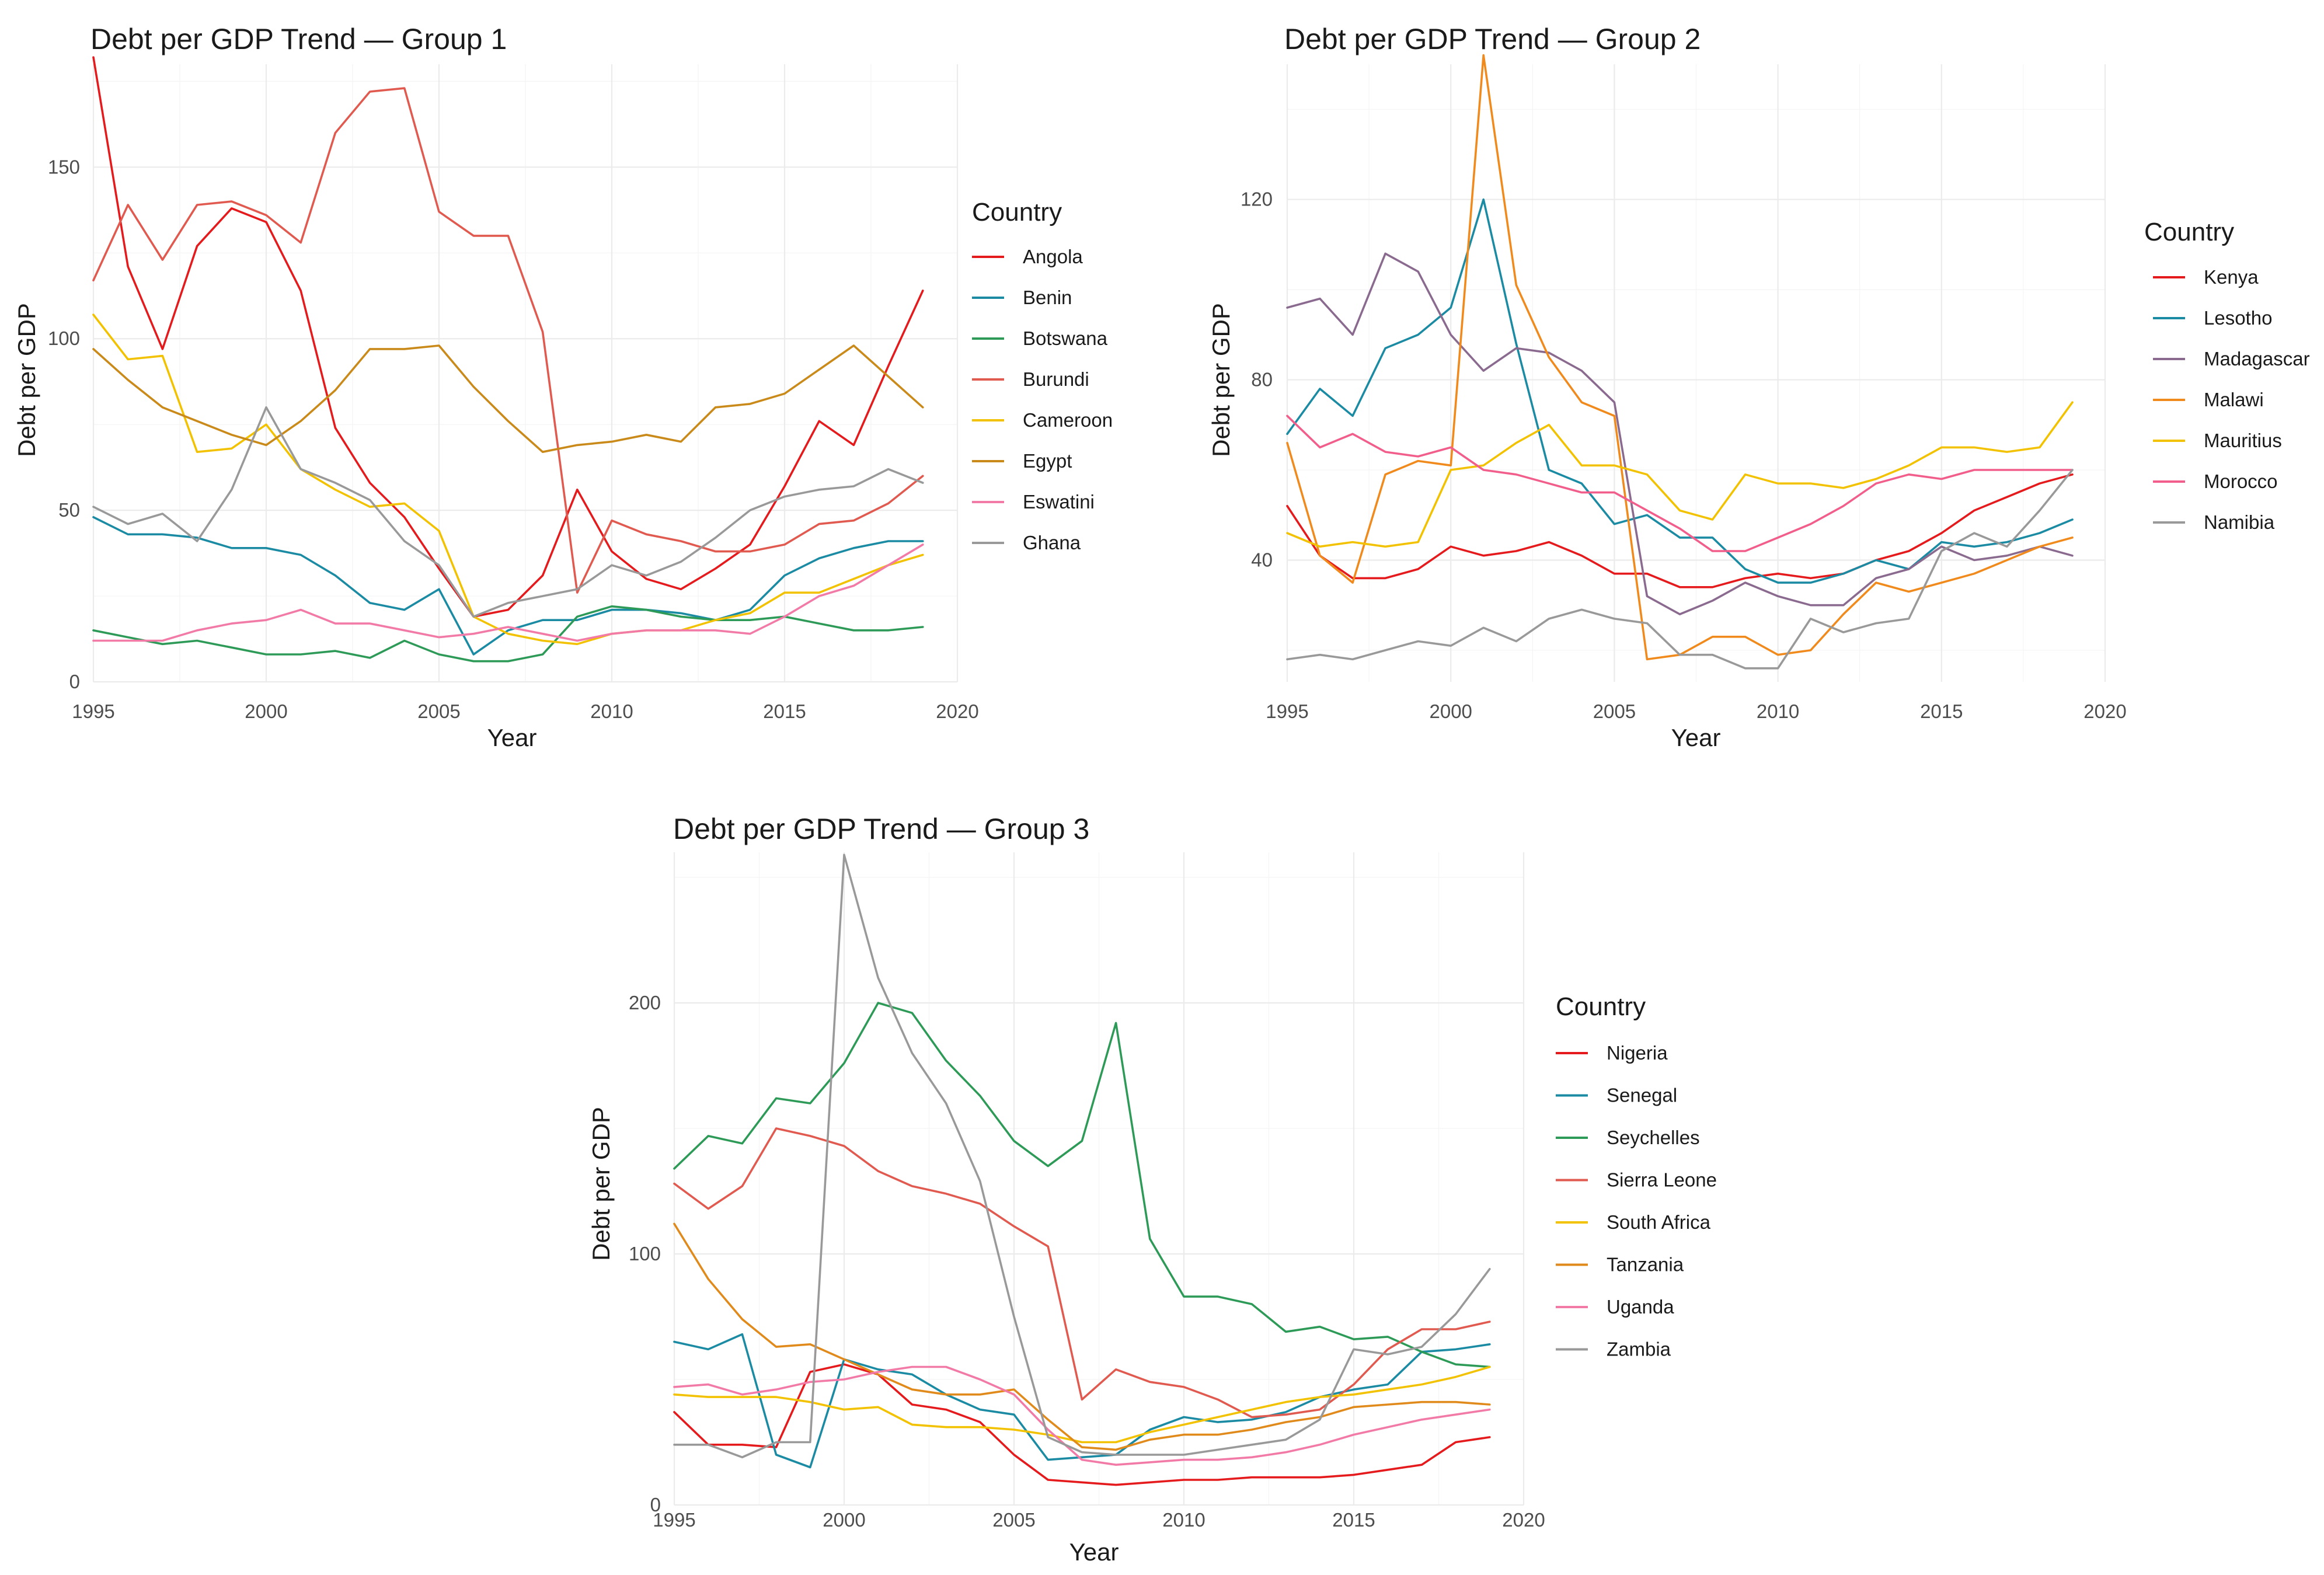 Image resolution: width=2324 pixels, height=1575 pixels. Describe the element at coordinates (1640, 1307) in the screenshot. I see `legend-label: Uganda` at that location.